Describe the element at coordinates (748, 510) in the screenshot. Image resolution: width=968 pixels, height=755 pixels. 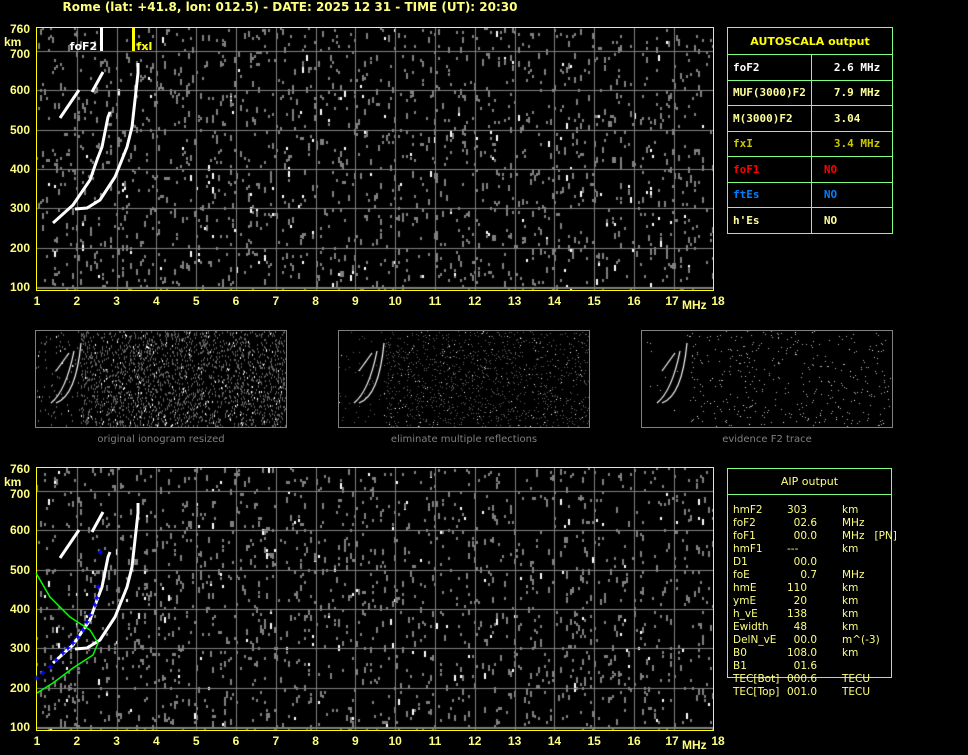
I see `param-name: hmF2` at that location.